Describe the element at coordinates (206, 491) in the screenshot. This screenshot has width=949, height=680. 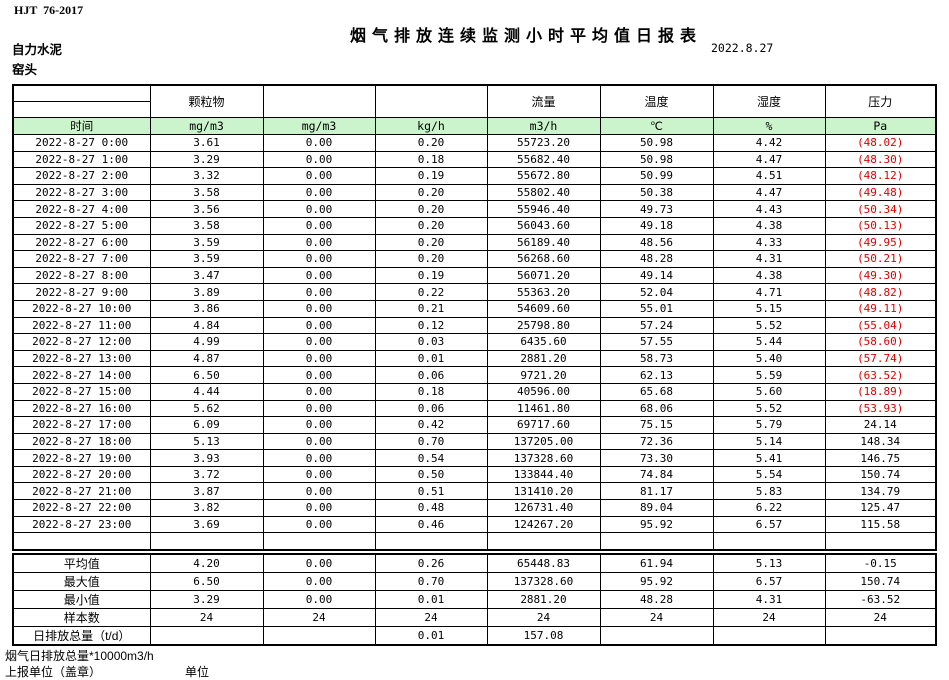
I see `value-cell: 3.87` at that location.